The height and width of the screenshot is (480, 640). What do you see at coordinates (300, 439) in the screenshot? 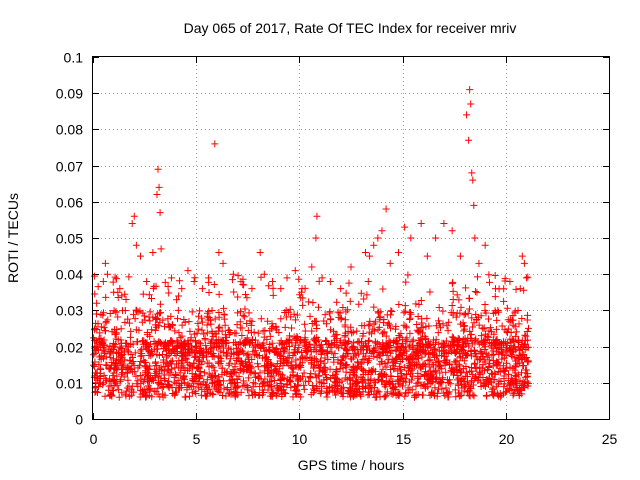
I see `x-tick-label: 10` at bounding box center [300, 439].